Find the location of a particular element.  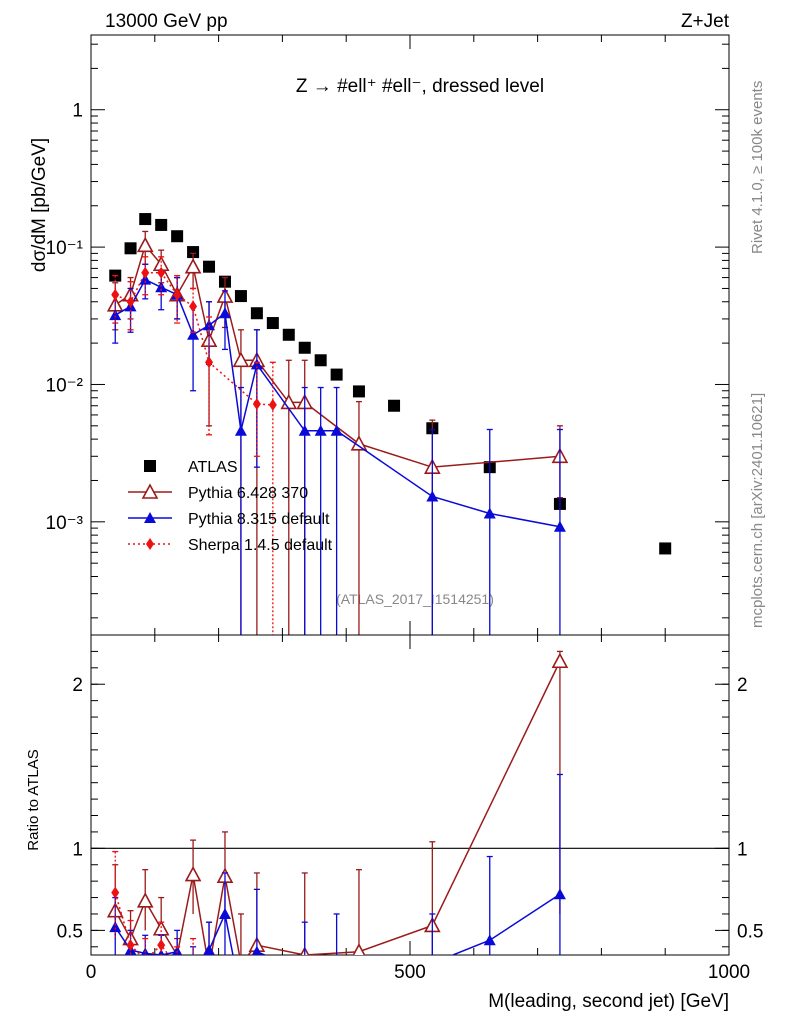

rivet-label: Rivet 4.1.0, ≥ 100k events is located at coordinates (757, 167).